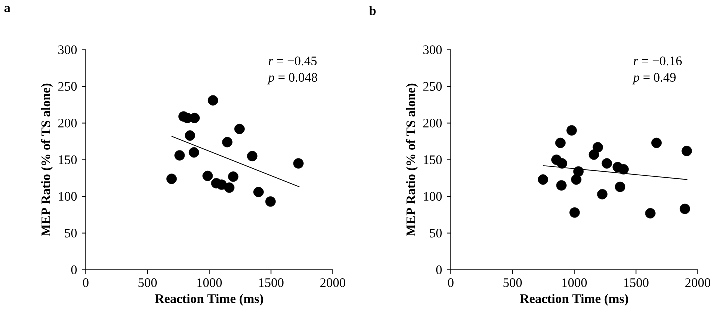  What do you see at coordinates (292, 61) in the screenshot?
I see `annotation: r = −0.45` at bounding box center [292, 61].